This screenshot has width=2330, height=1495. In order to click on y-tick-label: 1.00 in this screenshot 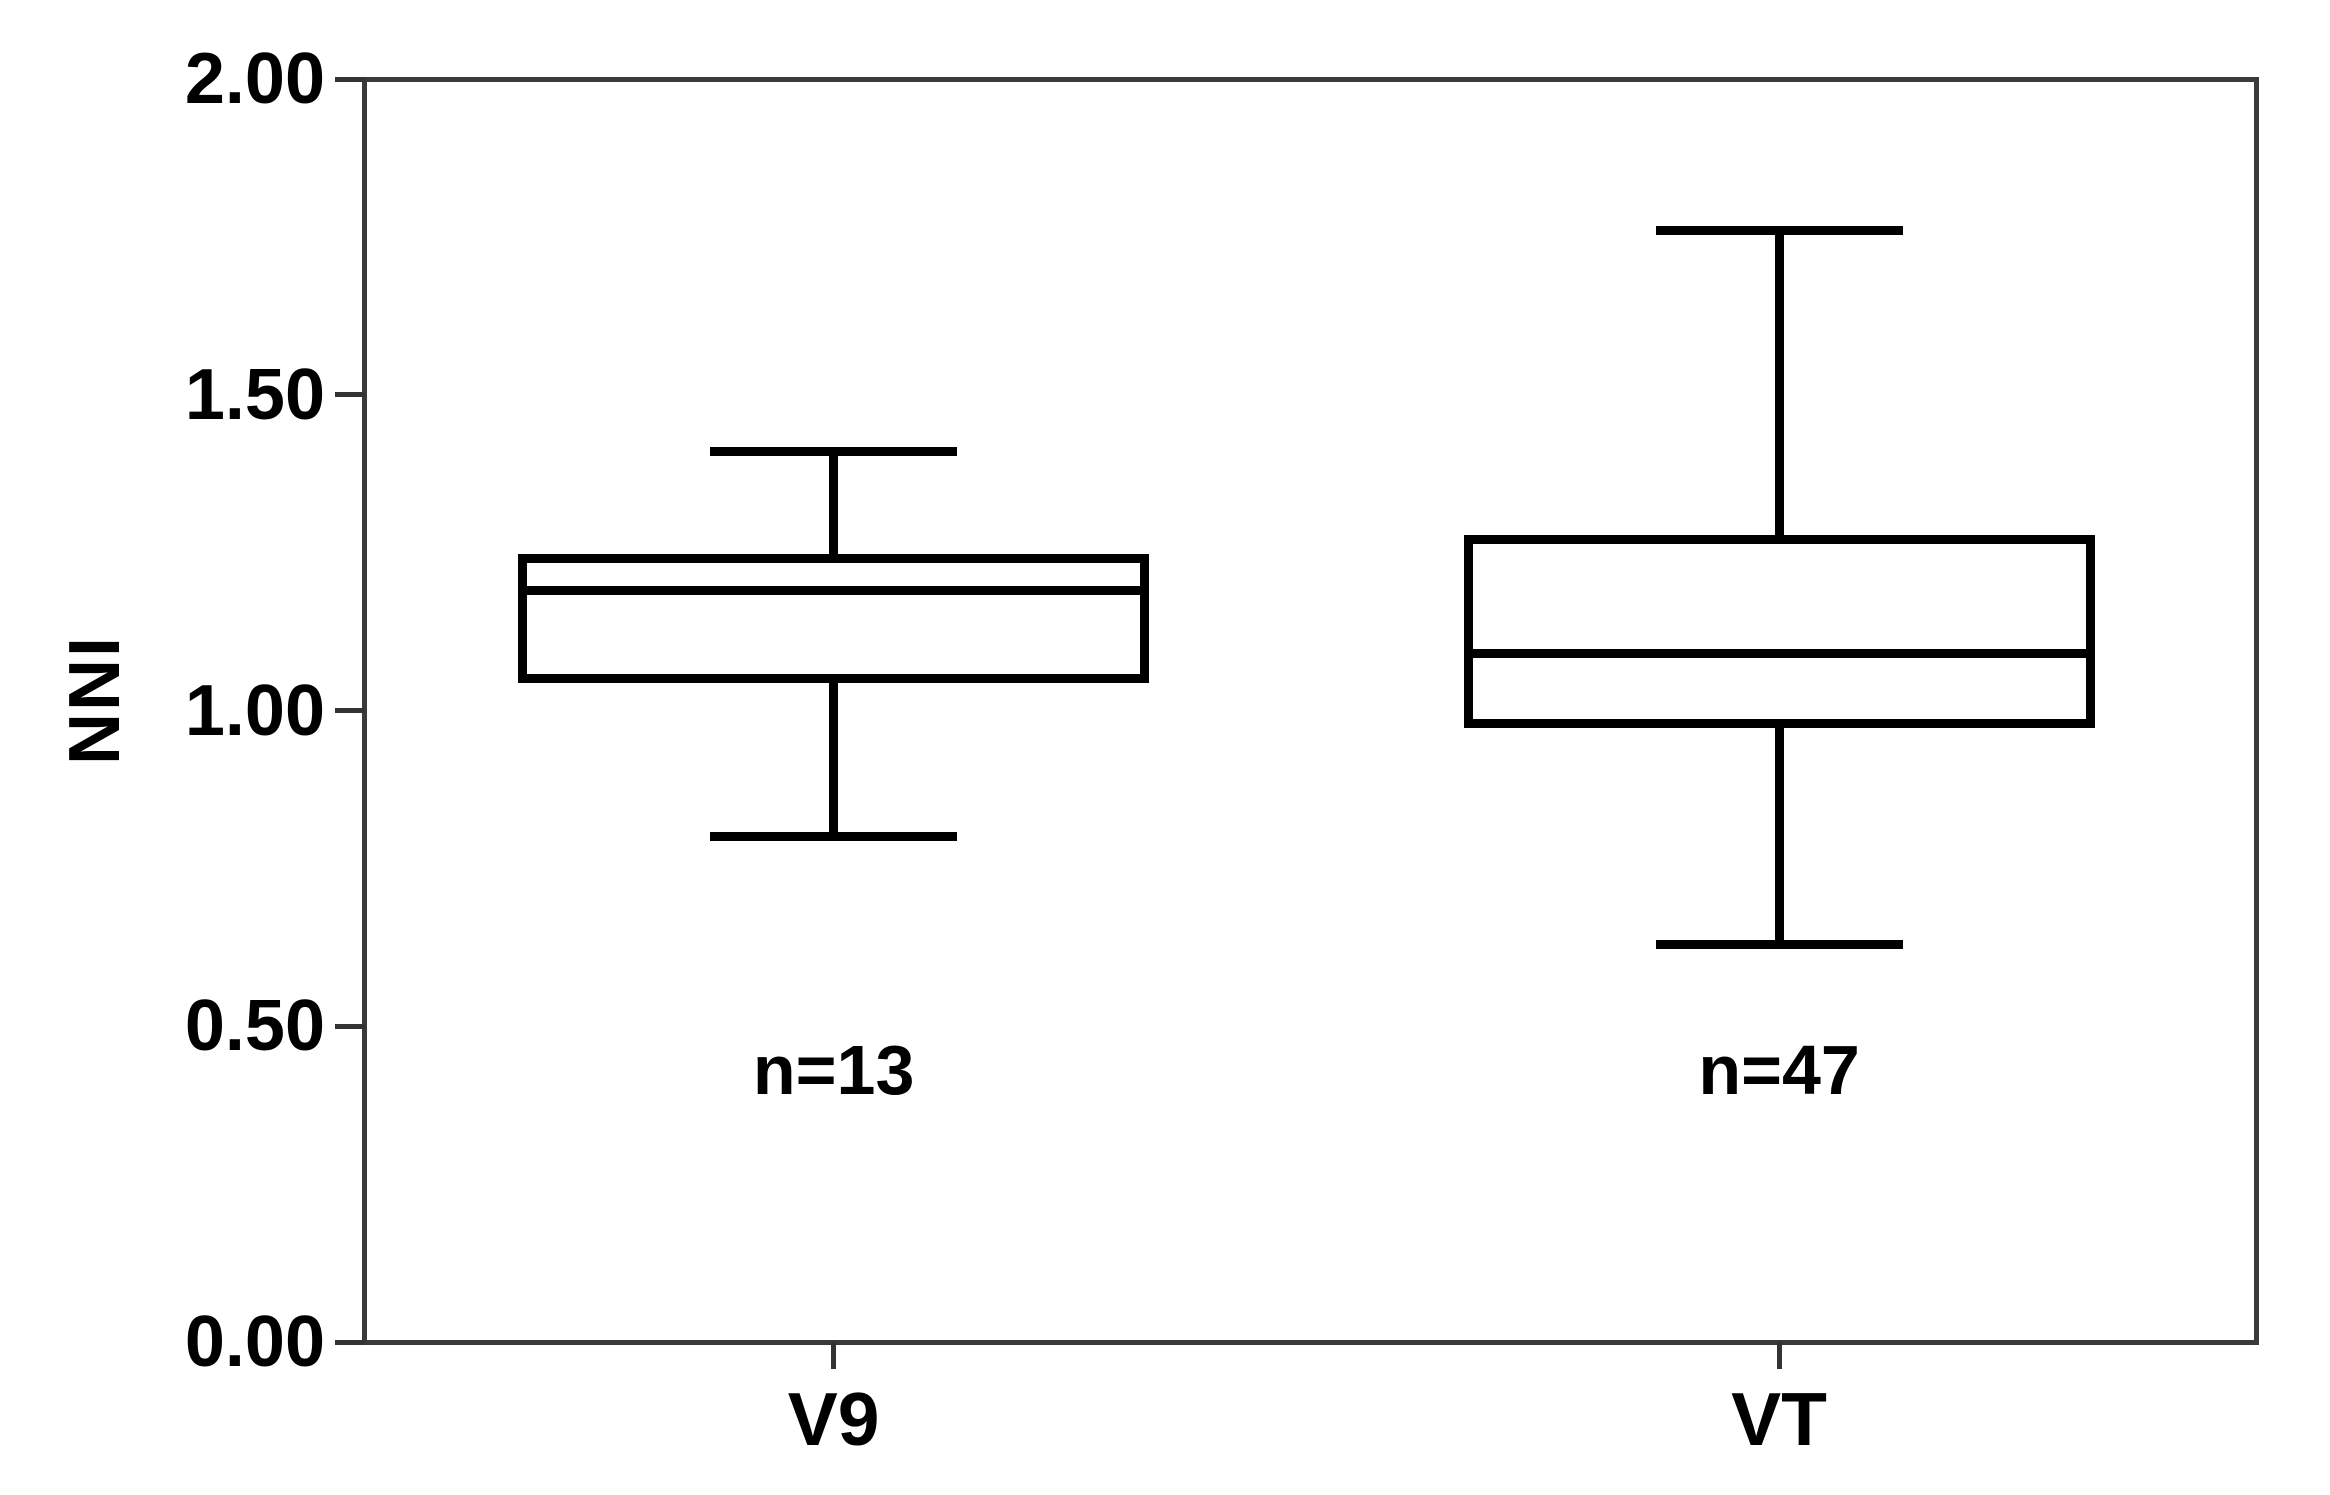, I will do `click(254, 710)`.